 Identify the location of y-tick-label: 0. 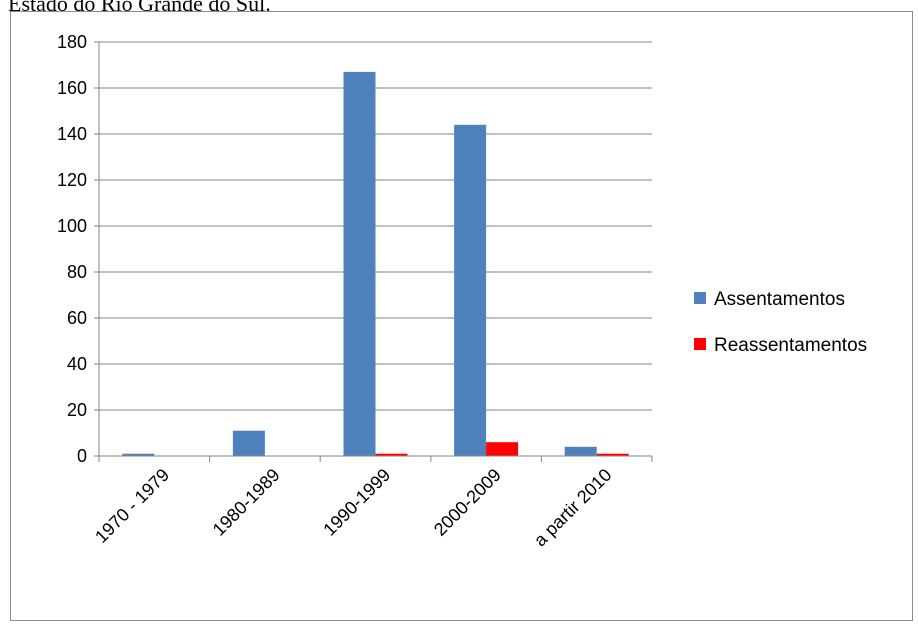
(82, 456).